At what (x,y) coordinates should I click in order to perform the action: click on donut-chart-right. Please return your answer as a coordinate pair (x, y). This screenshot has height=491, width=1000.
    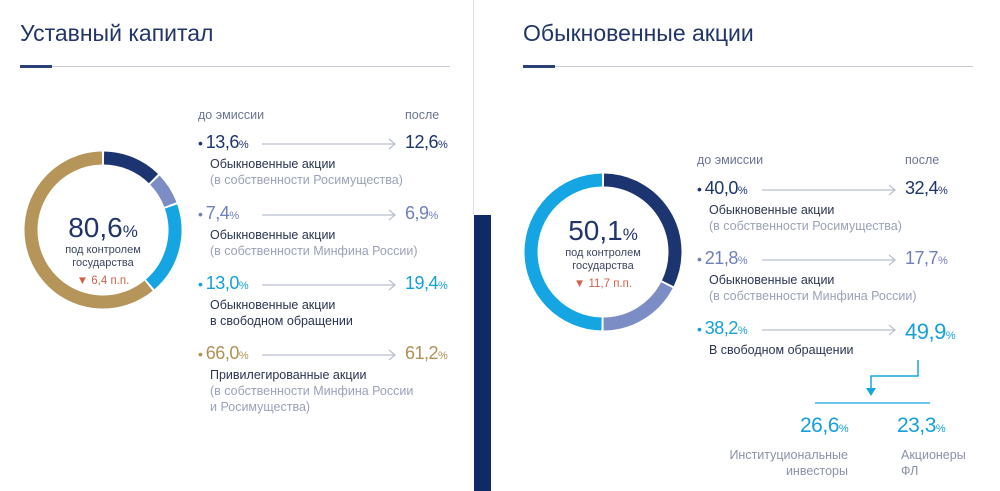
    Looking at the image, I should click on (603, 252).